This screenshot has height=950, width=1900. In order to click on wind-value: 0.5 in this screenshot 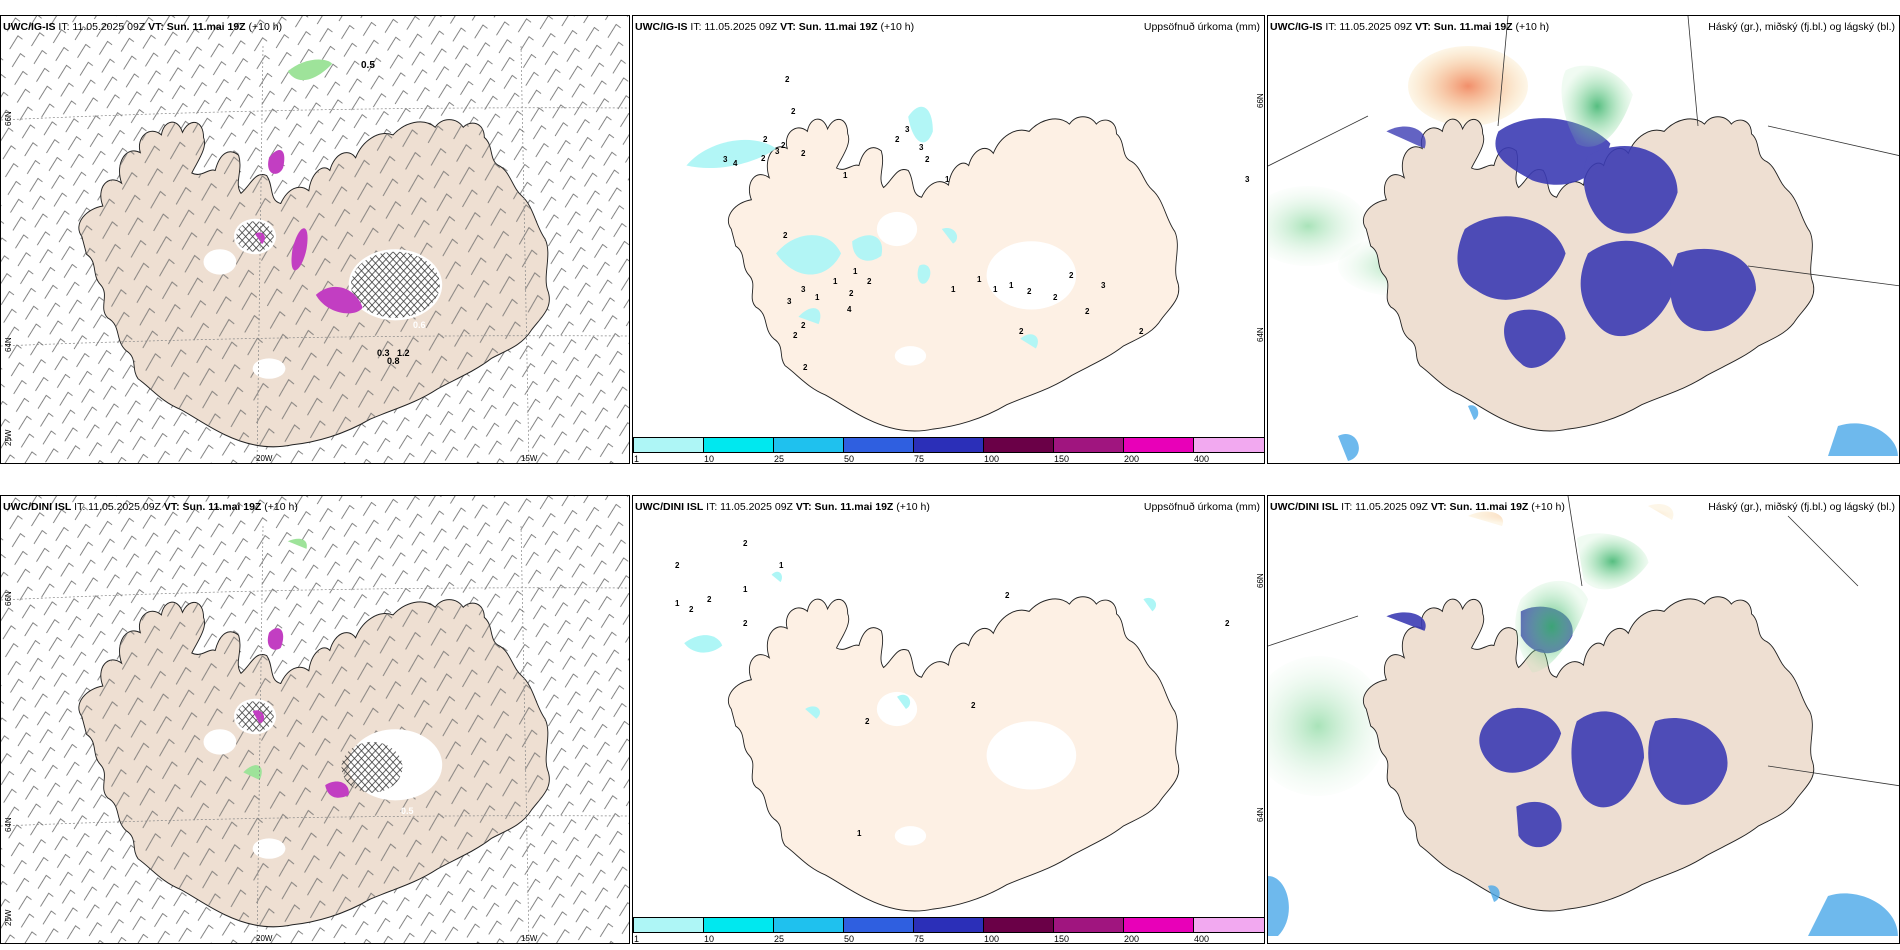, I will do `click(407, 811)`.